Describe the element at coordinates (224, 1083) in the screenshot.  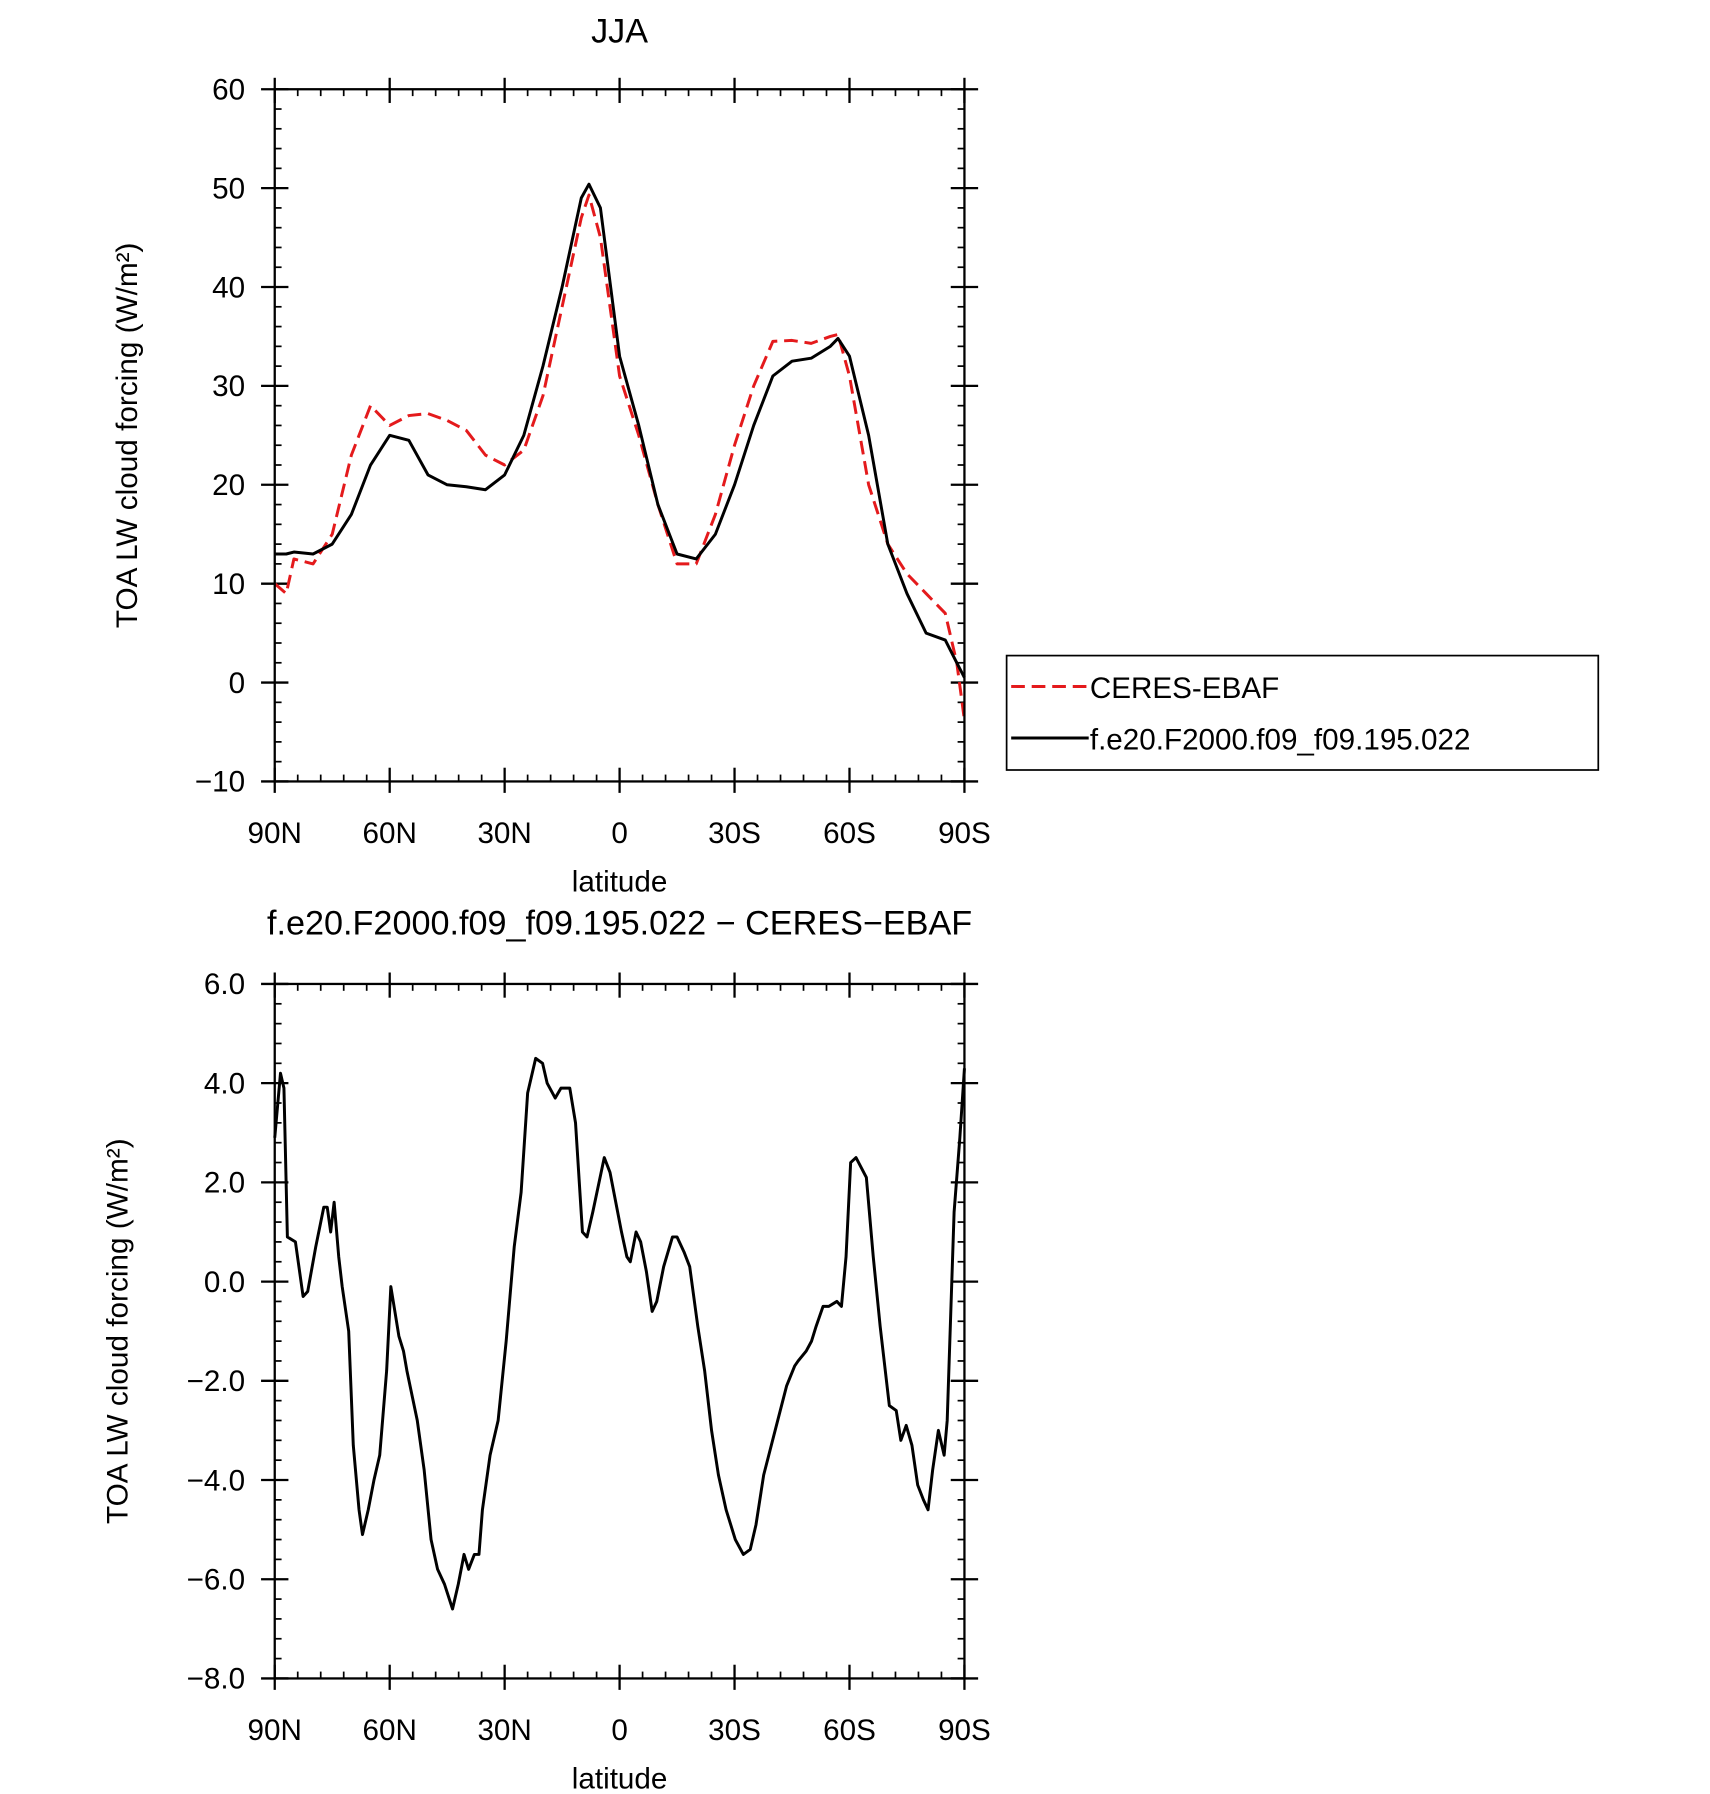
I see `y-tick-label: 4.0` at that location.